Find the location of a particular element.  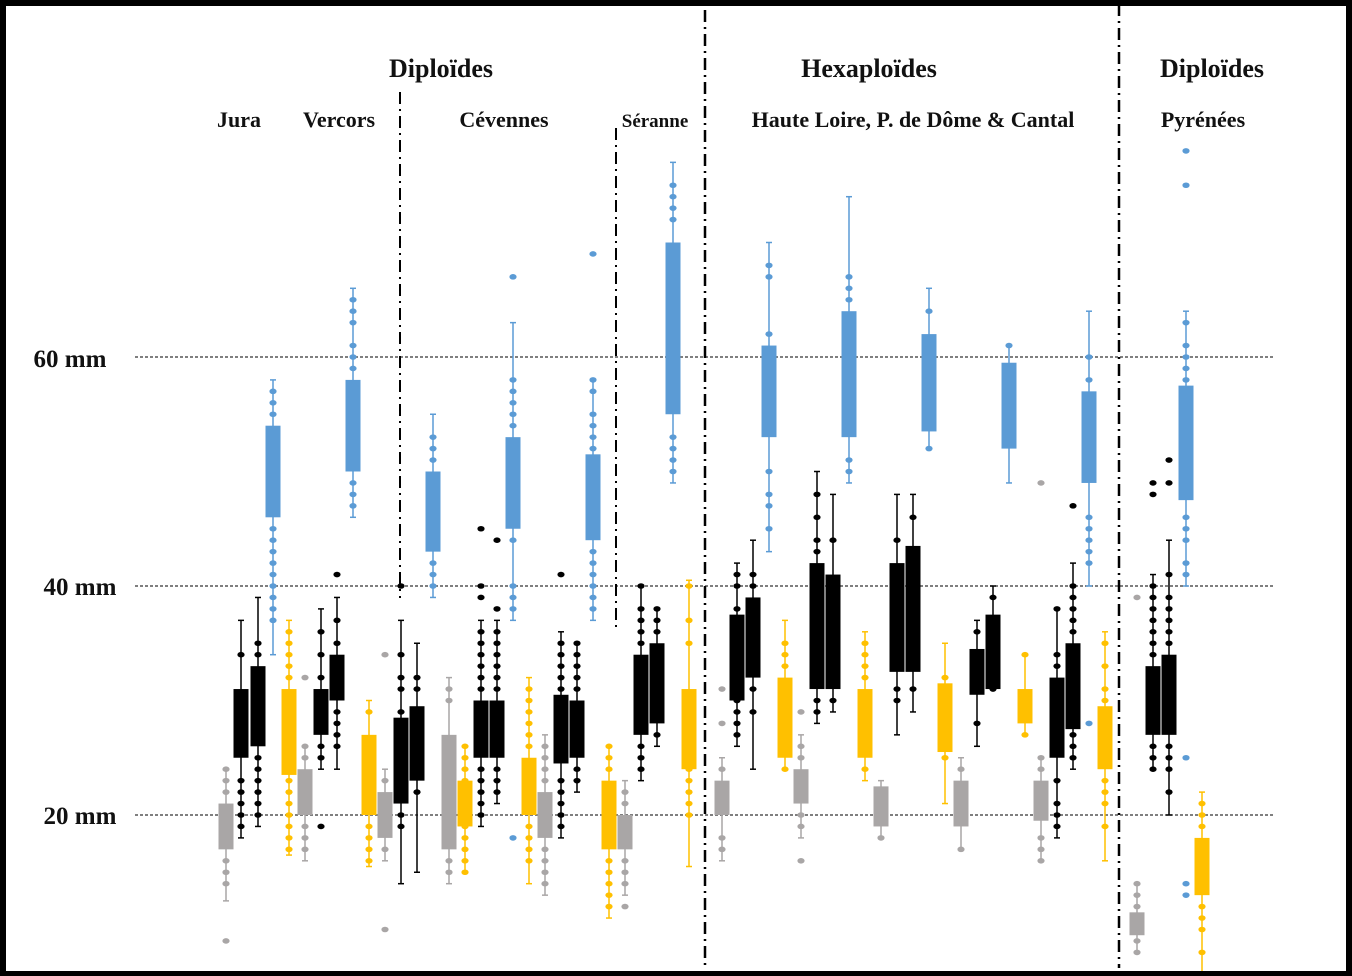

region-label-auvergne: Haute Loire, P. de Dôme & Cantal is located at coordinates (913, 119).